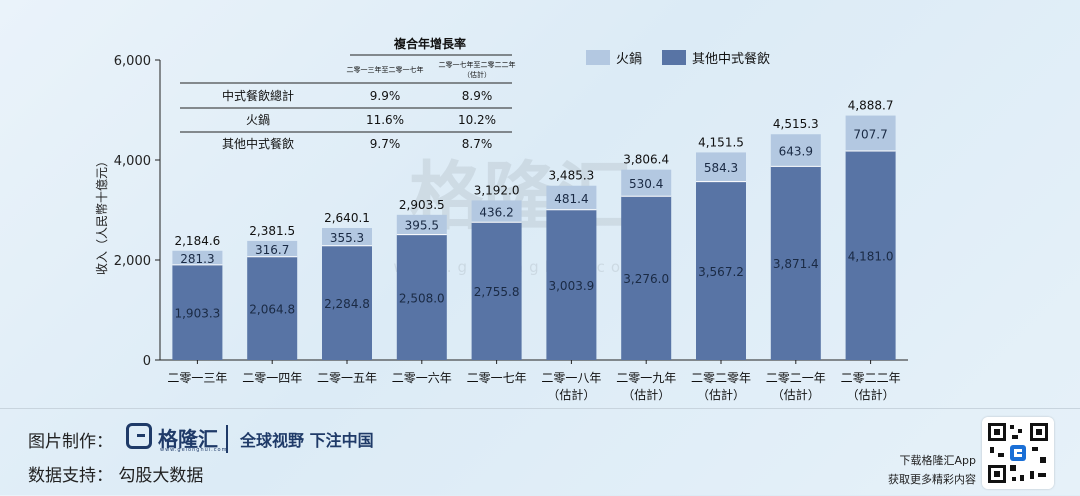 The width and height of the screenshot is (1080, 496). What do you see at coordinates (115, 473) in the screenshot?
I see `source-line: 数据支持： 勾股大数据` at bounding box center [115, 473].